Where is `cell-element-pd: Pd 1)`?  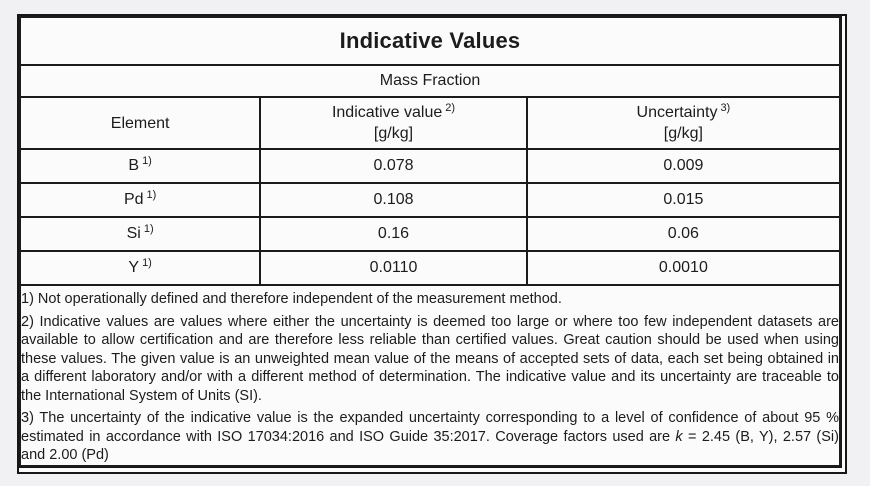 cell-element-pd: Pd 1) is located at coordinates (140, 200).